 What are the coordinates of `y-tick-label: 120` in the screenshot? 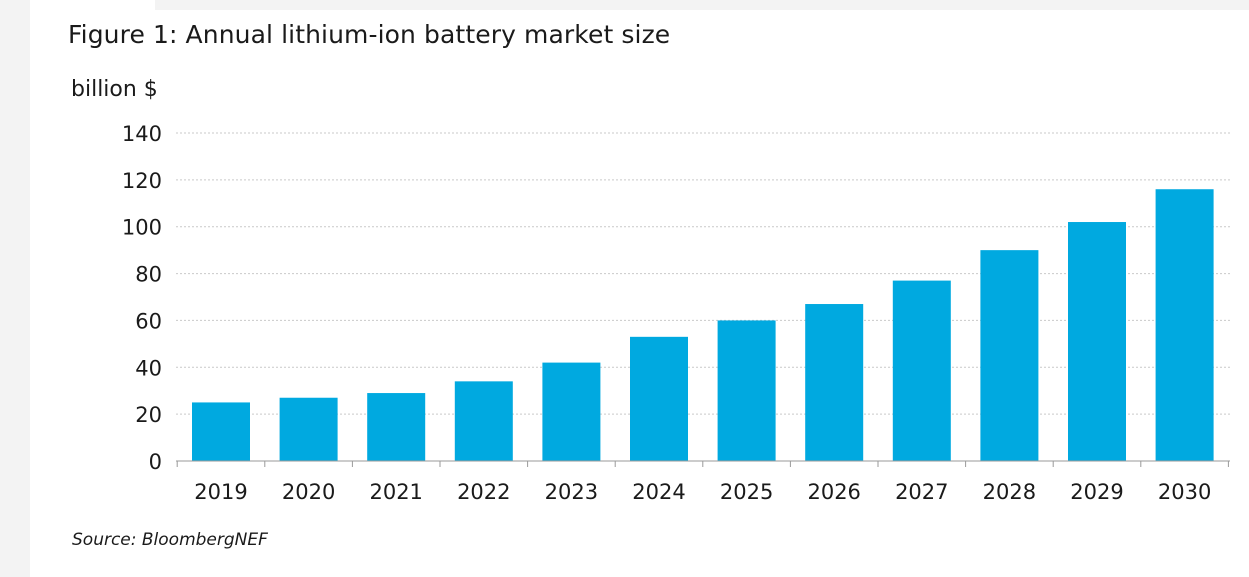 It's located at (142, 181).